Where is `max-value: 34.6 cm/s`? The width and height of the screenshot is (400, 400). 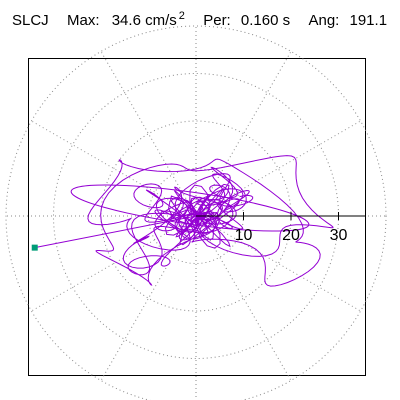 max-value: 34.6 cm/s is located at coordinates (144, 20).